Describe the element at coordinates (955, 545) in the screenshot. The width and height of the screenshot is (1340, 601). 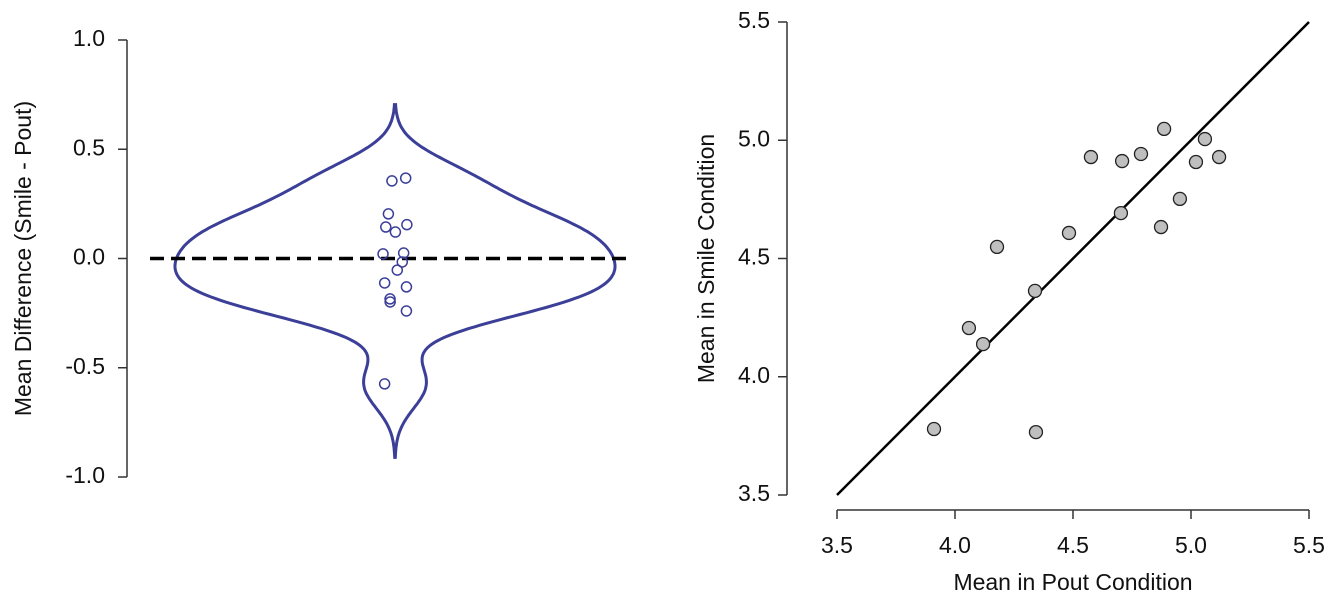
I see `x-tick-label: 4.0` at that location.